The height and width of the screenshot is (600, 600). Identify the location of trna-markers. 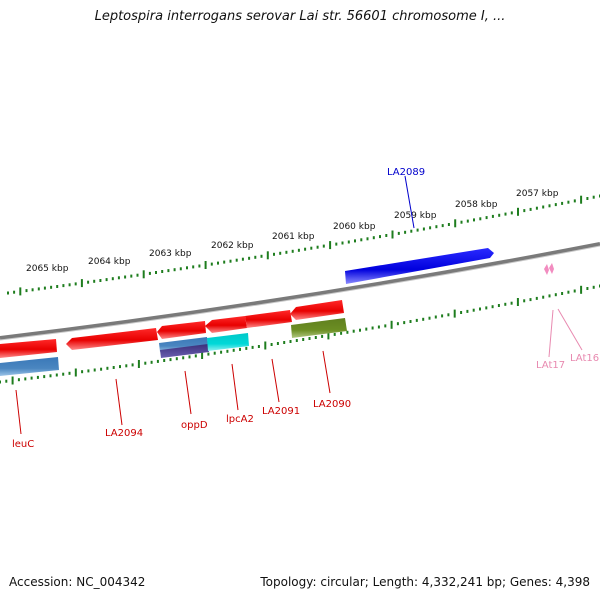
(549, 269).